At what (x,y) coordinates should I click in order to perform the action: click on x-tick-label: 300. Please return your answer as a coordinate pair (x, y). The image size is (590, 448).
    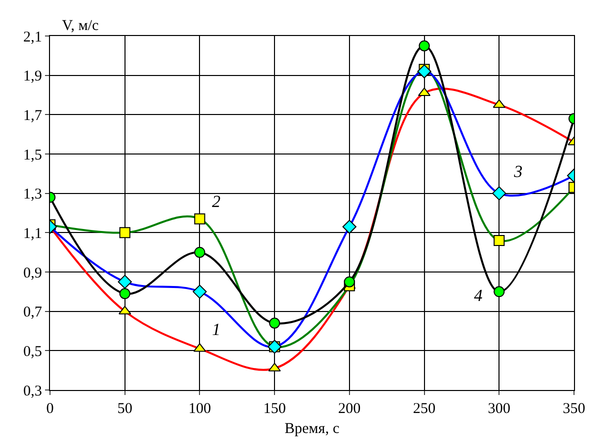
    Looking at the image, I should click on (499, 409).